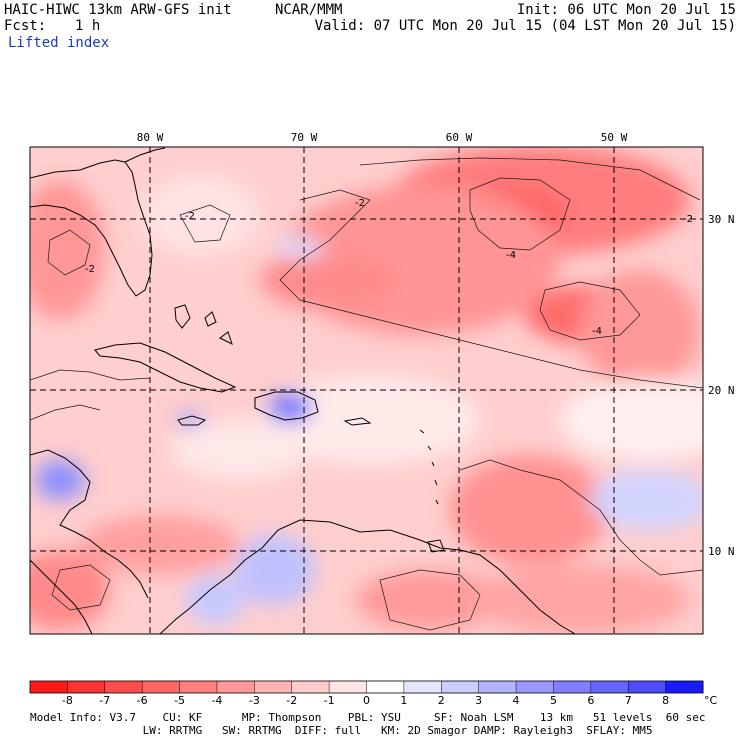 Image resolution: width=740 pixels, height=740 pixels. I want to click on colorbar-tick-label: -2, so click(291, 700).